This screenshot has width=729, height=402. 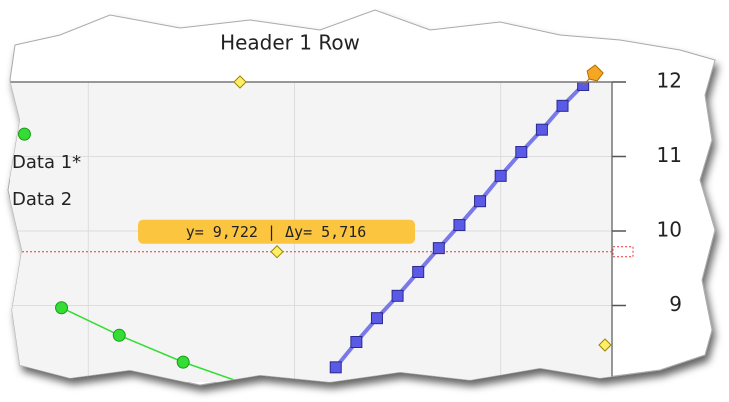 What do you see at coordinates (669, 155) in the screenshot?
I see `y-tick-label: 11` at bounding box center [669, 155].